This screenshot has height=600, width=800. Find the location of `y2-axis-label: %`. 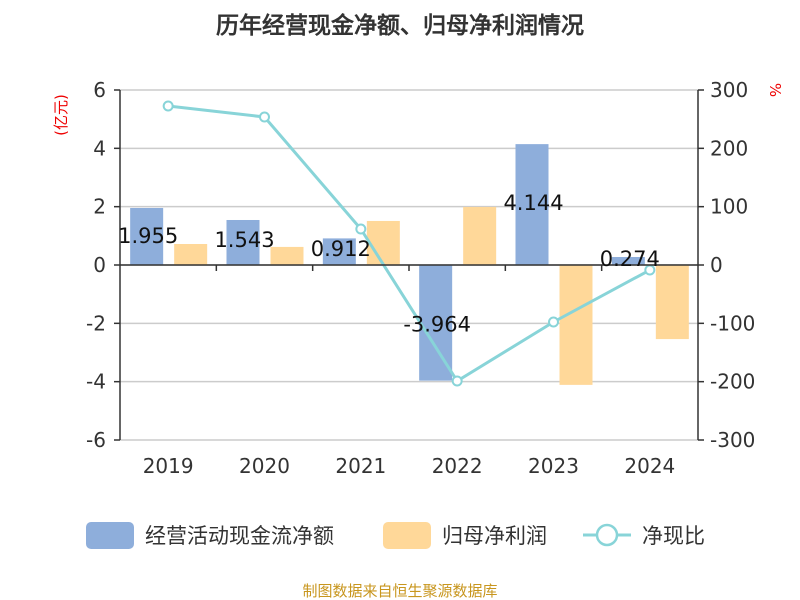

y2-axis-label: % is located at coordinates (775, 90).